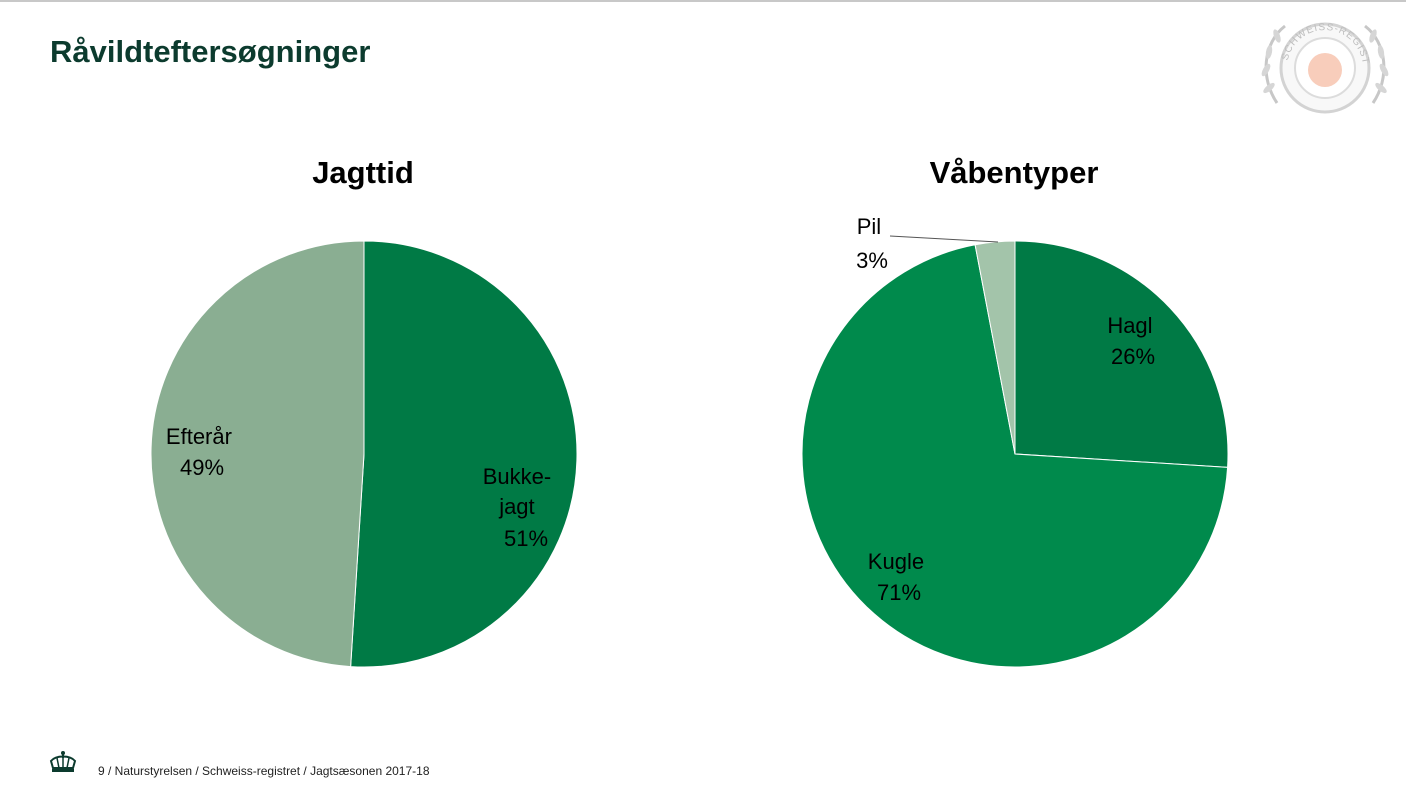 The width and height of the screenshot is (1406, 791). What do you see at coordinates (257, 454) in the screenshot?
I see `pie-slice-efteraar` at bounding box center [257, 454].